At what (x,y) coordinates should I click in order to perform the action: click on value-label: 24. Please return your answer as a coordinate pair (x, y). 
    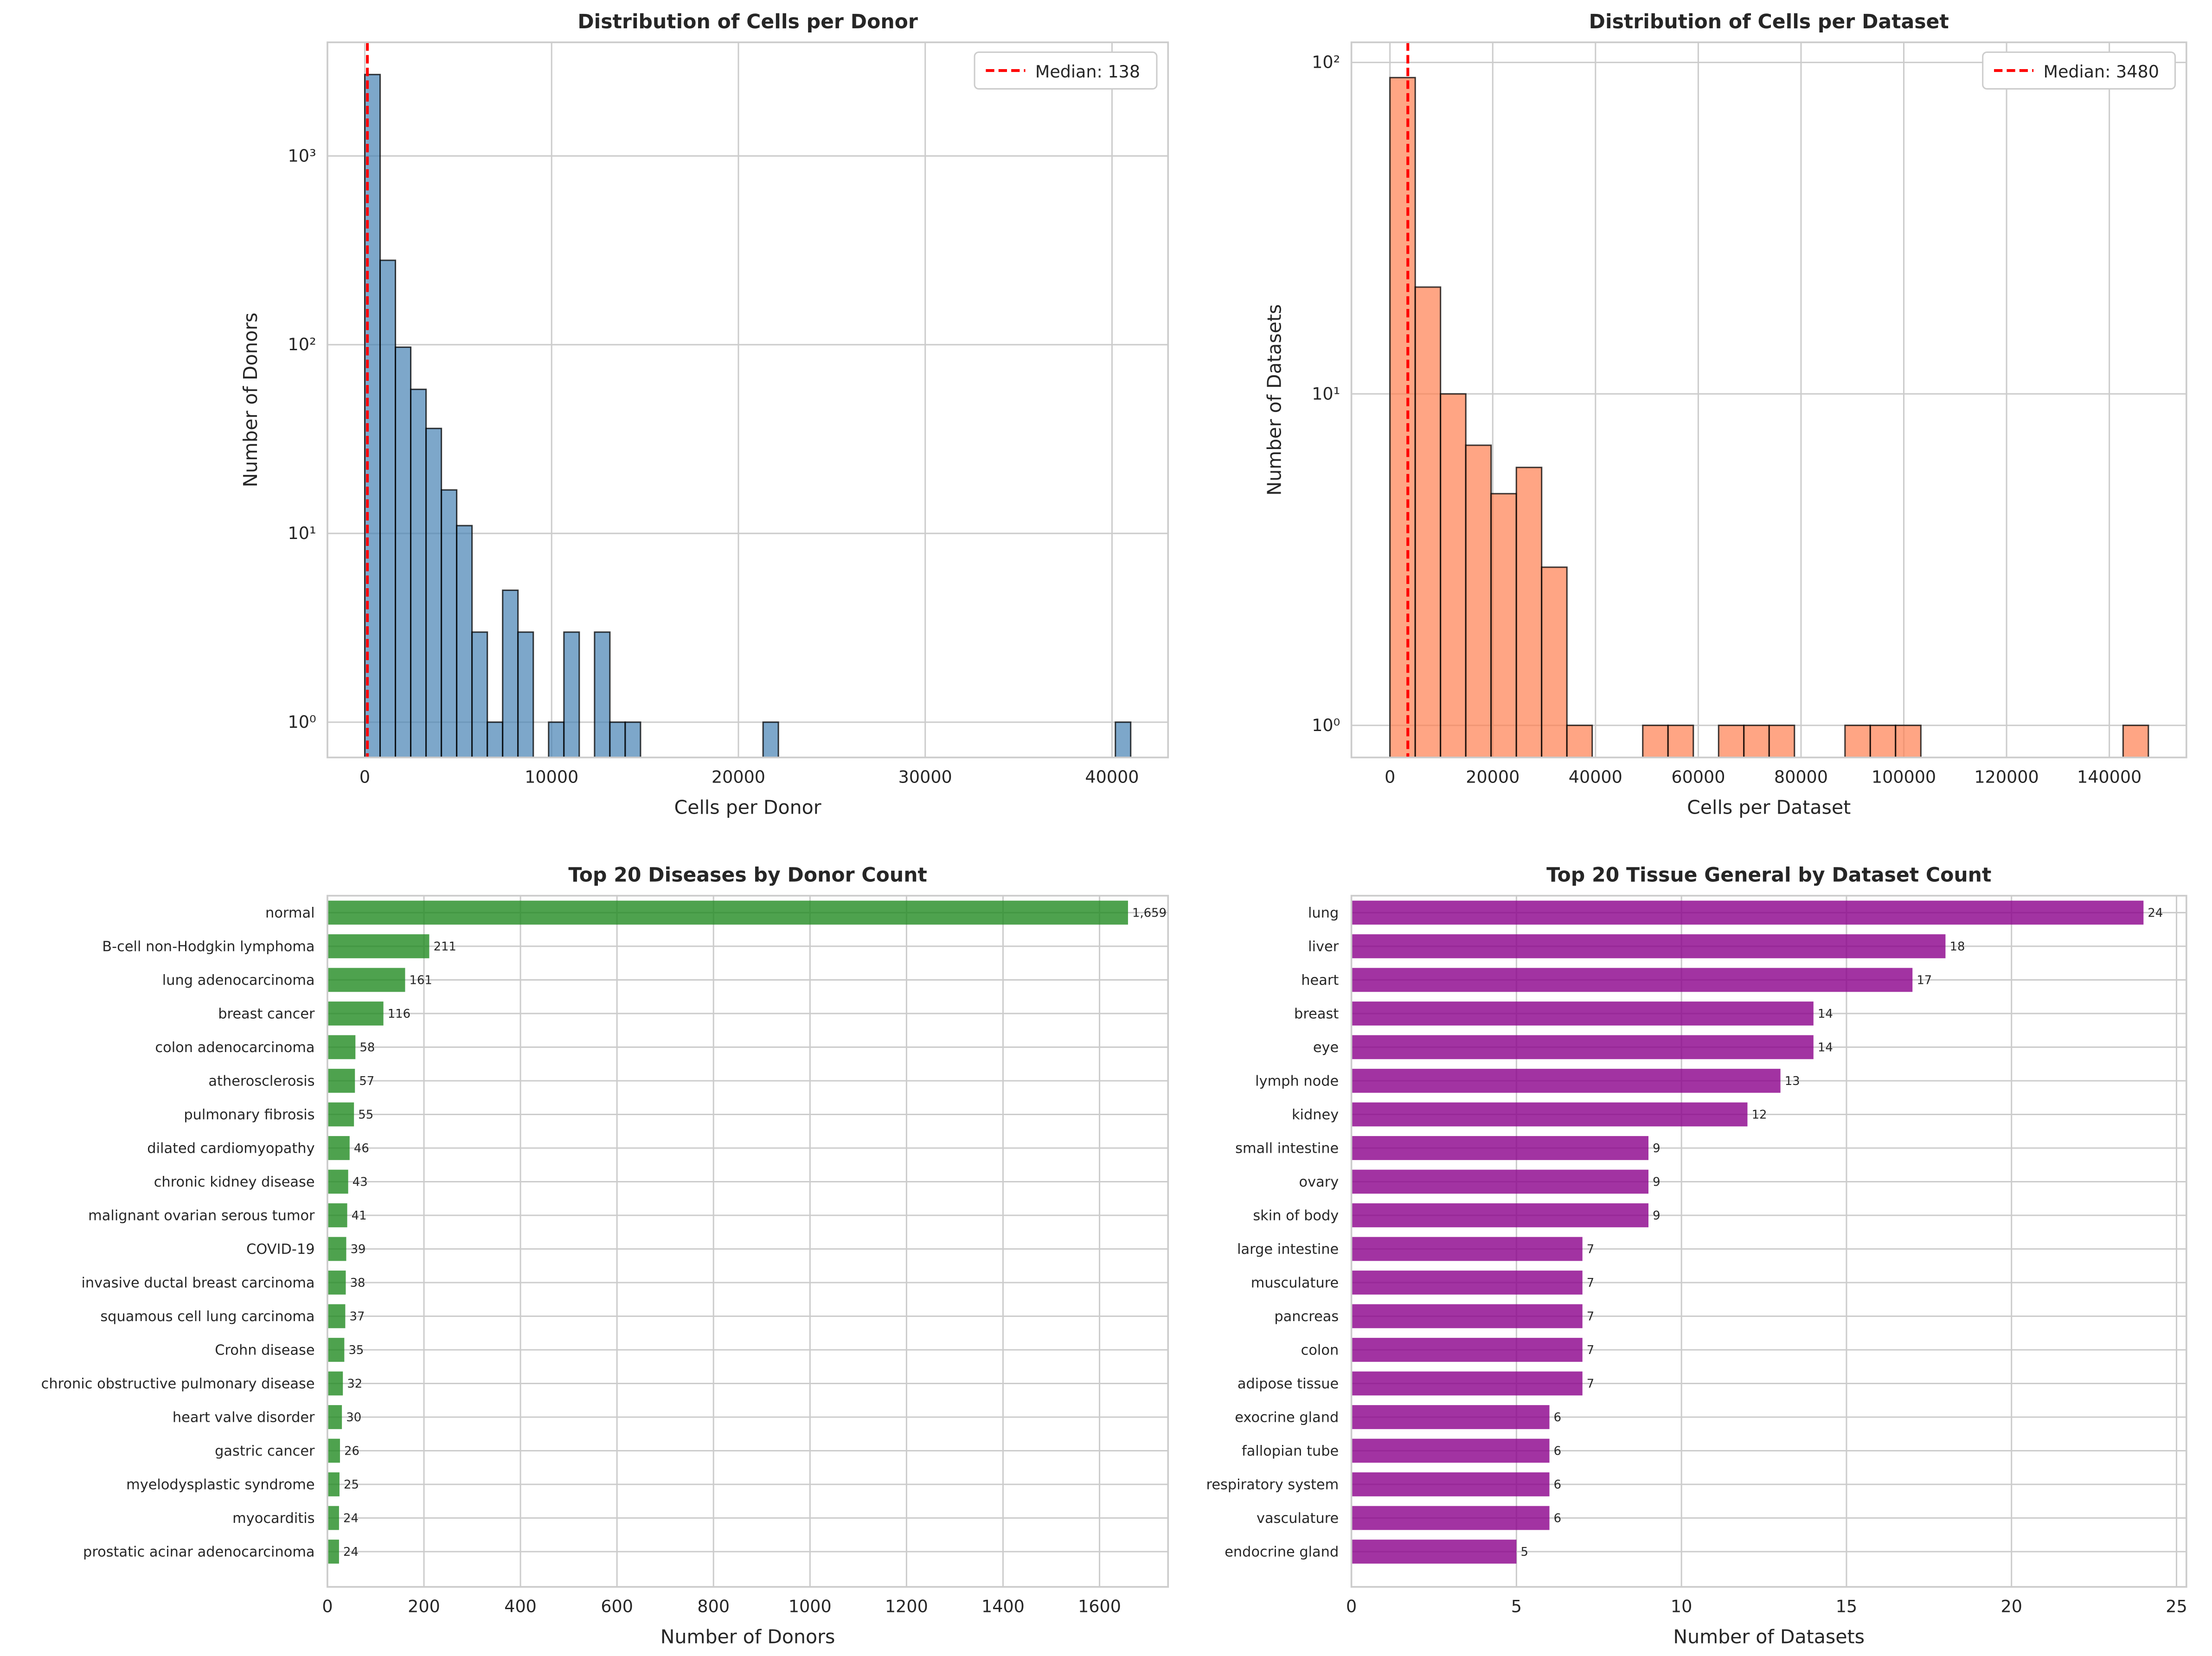
    Looking at the image, I should click on (351, 1519).